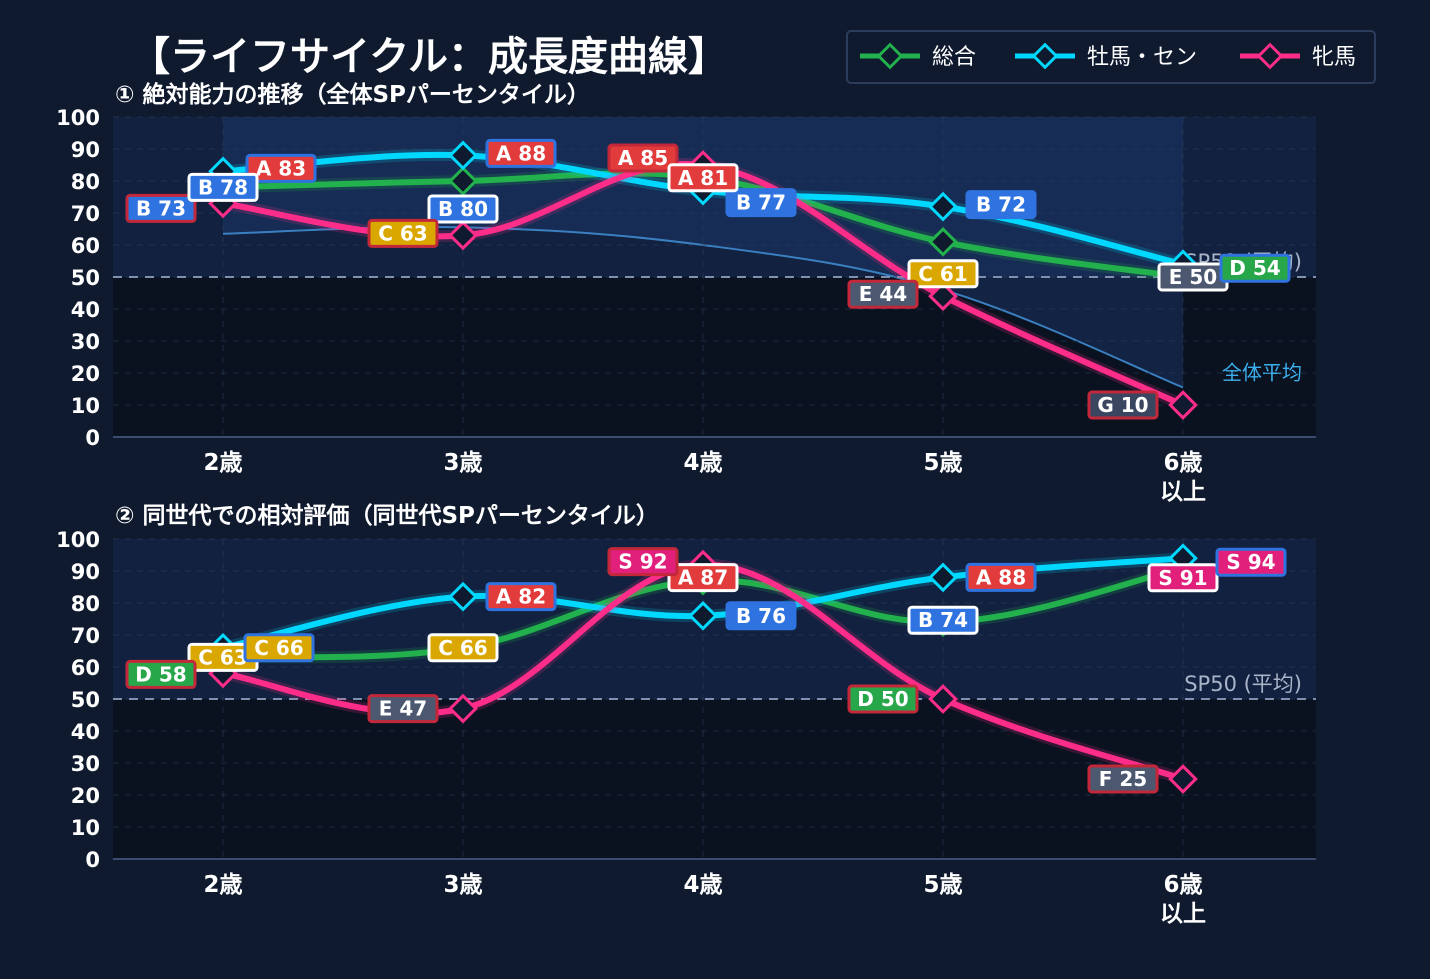  Describe the element at coordinates (462, 463) in the screenshot. I see `x-tick-1: 3歳` at that location.